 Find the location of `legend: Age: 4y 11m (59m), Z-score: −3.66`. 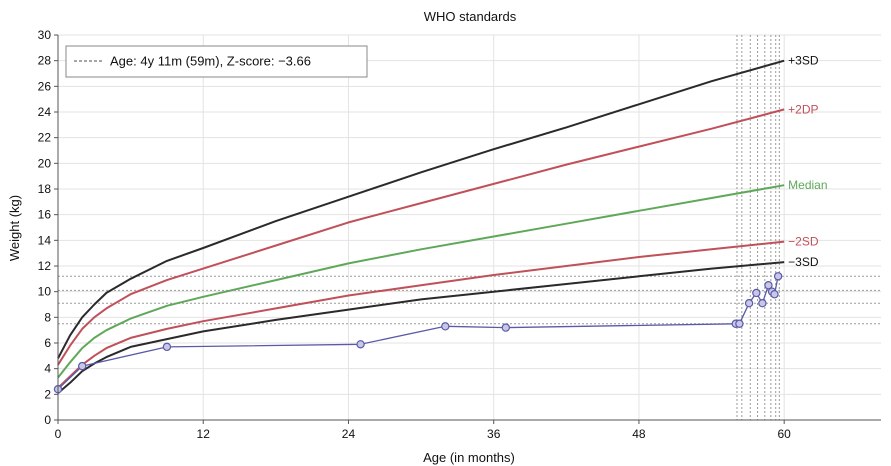

legend: Age: 4y 11m (59m), Z-score: −3.66 is located at coordinates (216, 61).